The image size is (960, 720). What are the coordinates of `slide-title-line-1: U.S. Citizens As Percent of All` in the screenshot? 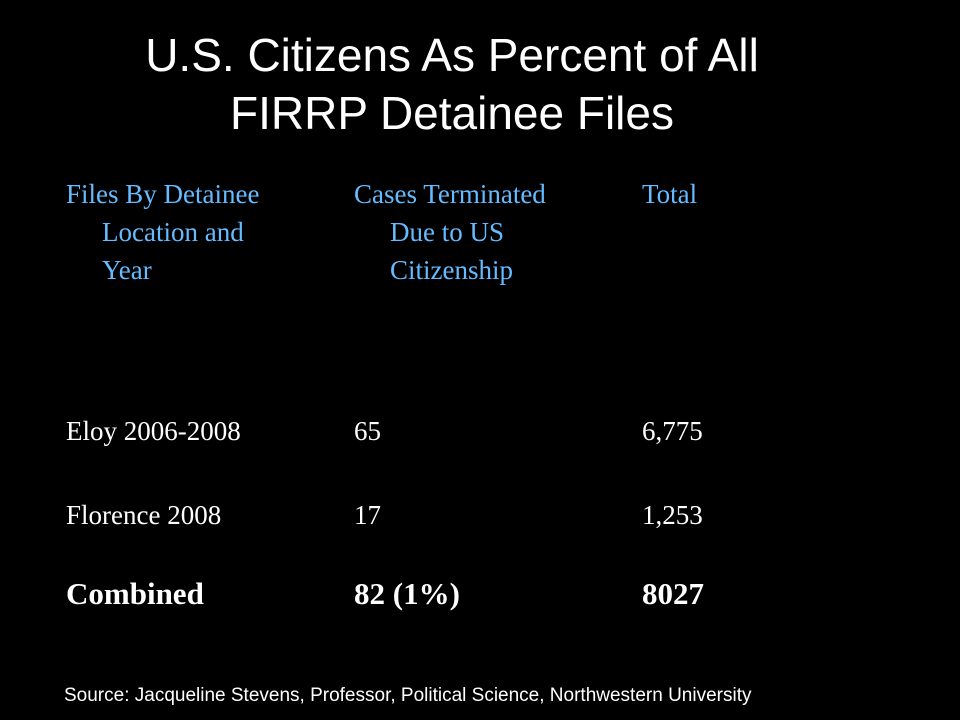 It's located at (452, 55).